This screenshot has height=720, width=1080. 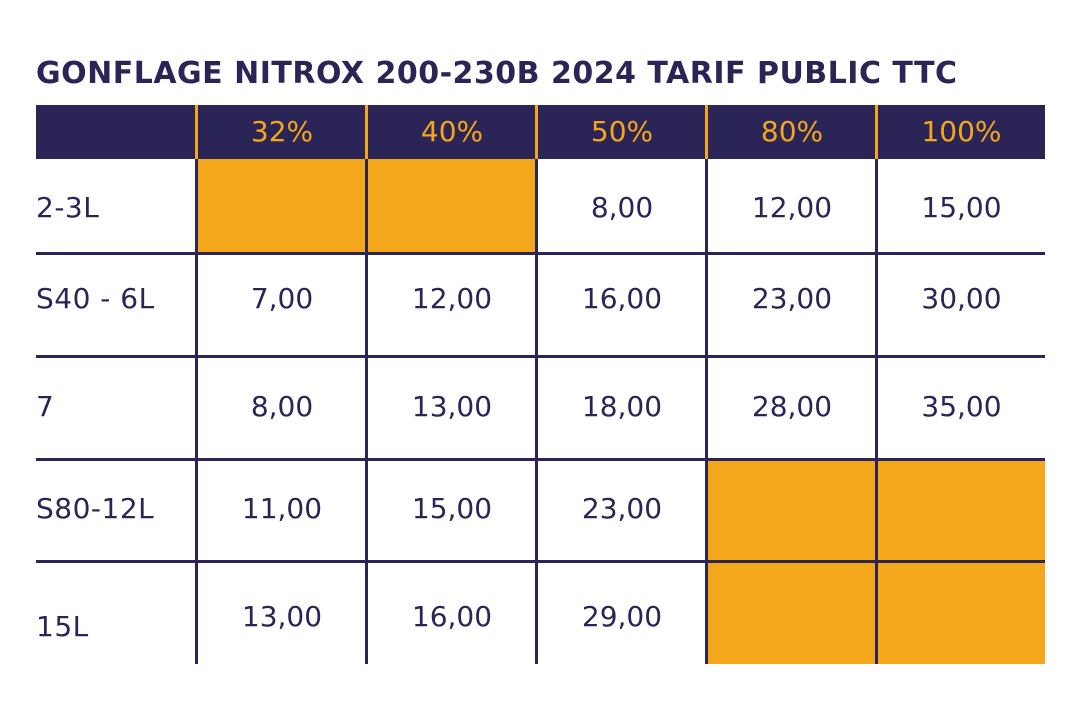 What do you see at coordinates (62, 626) in the screenshot?
I see `row-label-15l: 15L` at bounding box center [62, 626].